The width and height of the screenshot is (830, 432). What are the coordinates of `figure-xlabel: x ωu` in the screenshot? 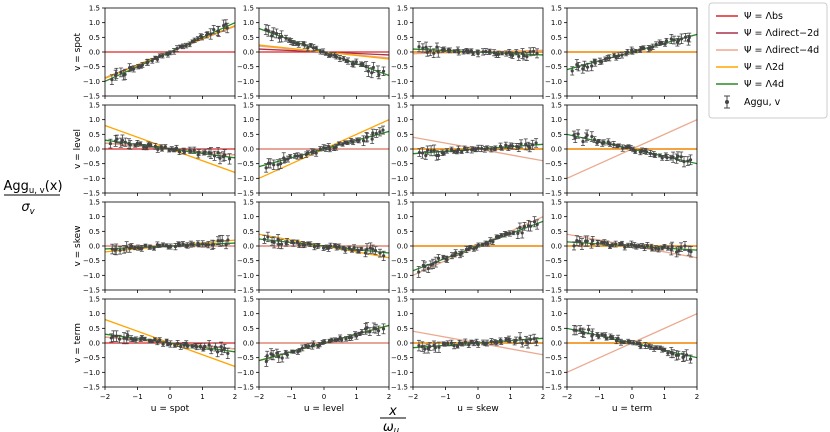 It's located at (393, 418).